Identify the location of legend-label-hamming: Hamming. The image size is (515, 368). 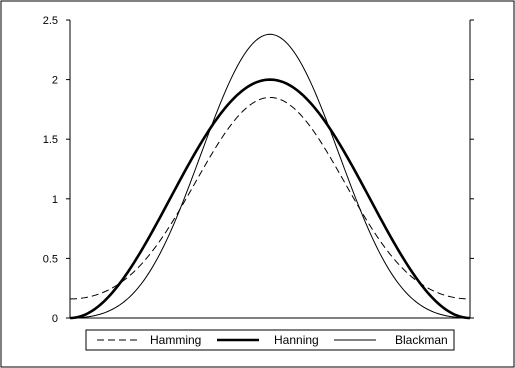
(175, 340).